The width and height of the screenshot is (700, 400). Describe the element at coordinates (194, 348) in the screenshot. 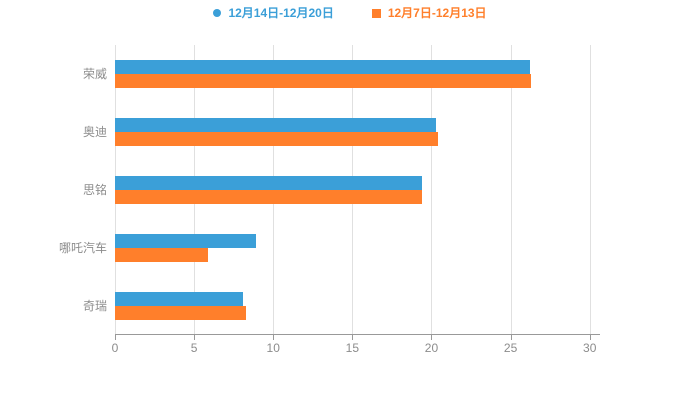

I see `x-tick-label: 5` at that location.